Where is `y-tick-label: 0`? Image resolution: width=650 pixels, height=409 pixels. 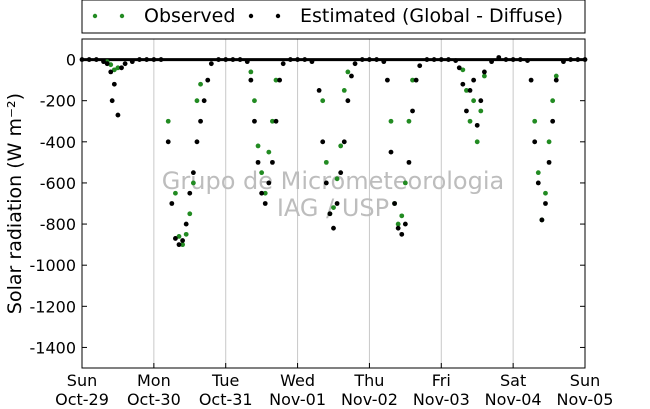 y-tick-label: 0 is located at coordinates (71, 60).